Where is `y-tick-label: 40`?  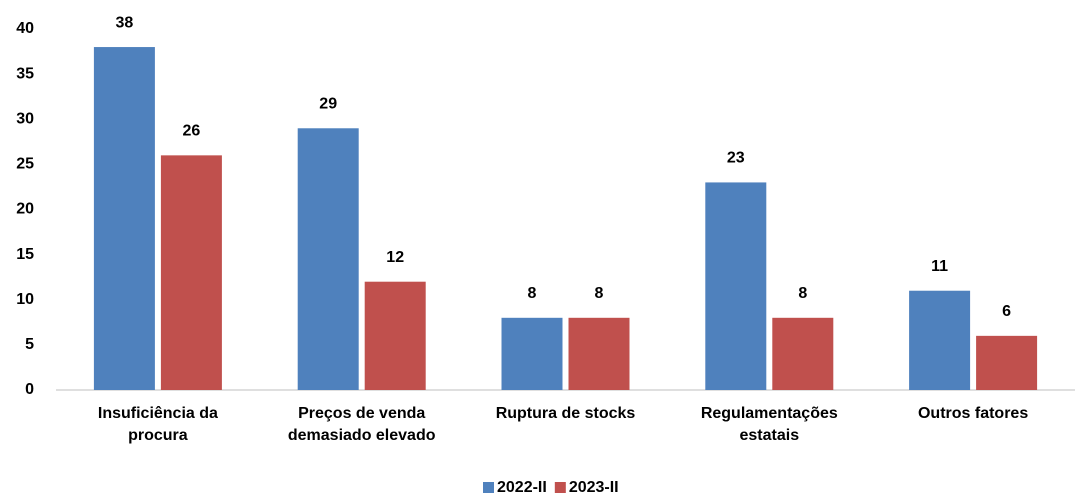 y-tick-label: 40 is located at coordinates (25, 28).